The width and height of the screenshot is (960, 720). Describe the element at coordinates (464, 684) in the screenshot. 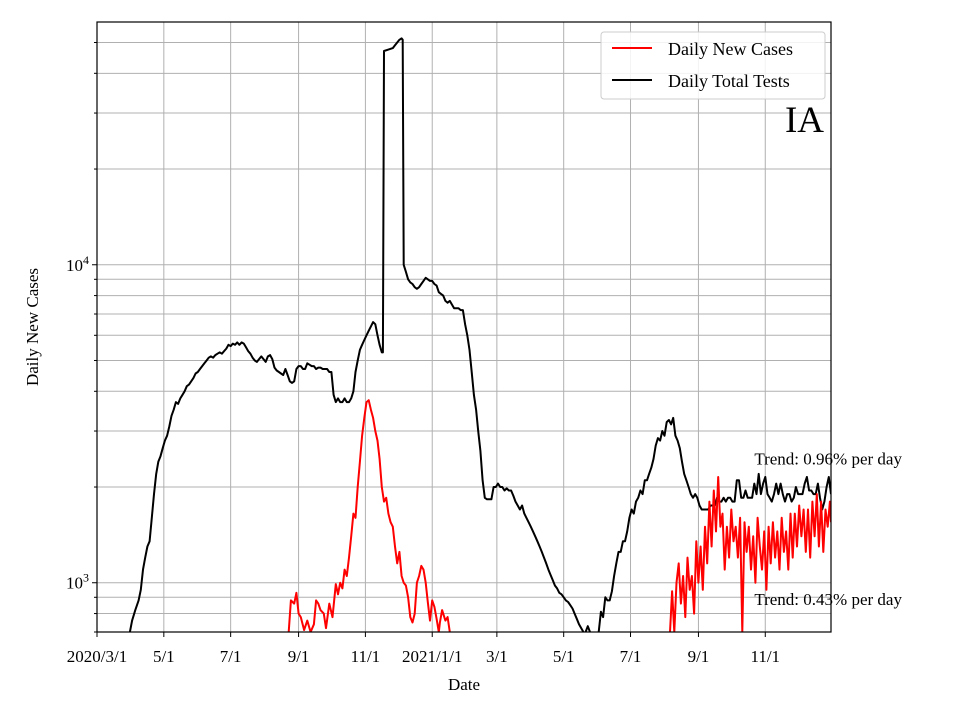

I see `x-axis-label: Date` at that location.